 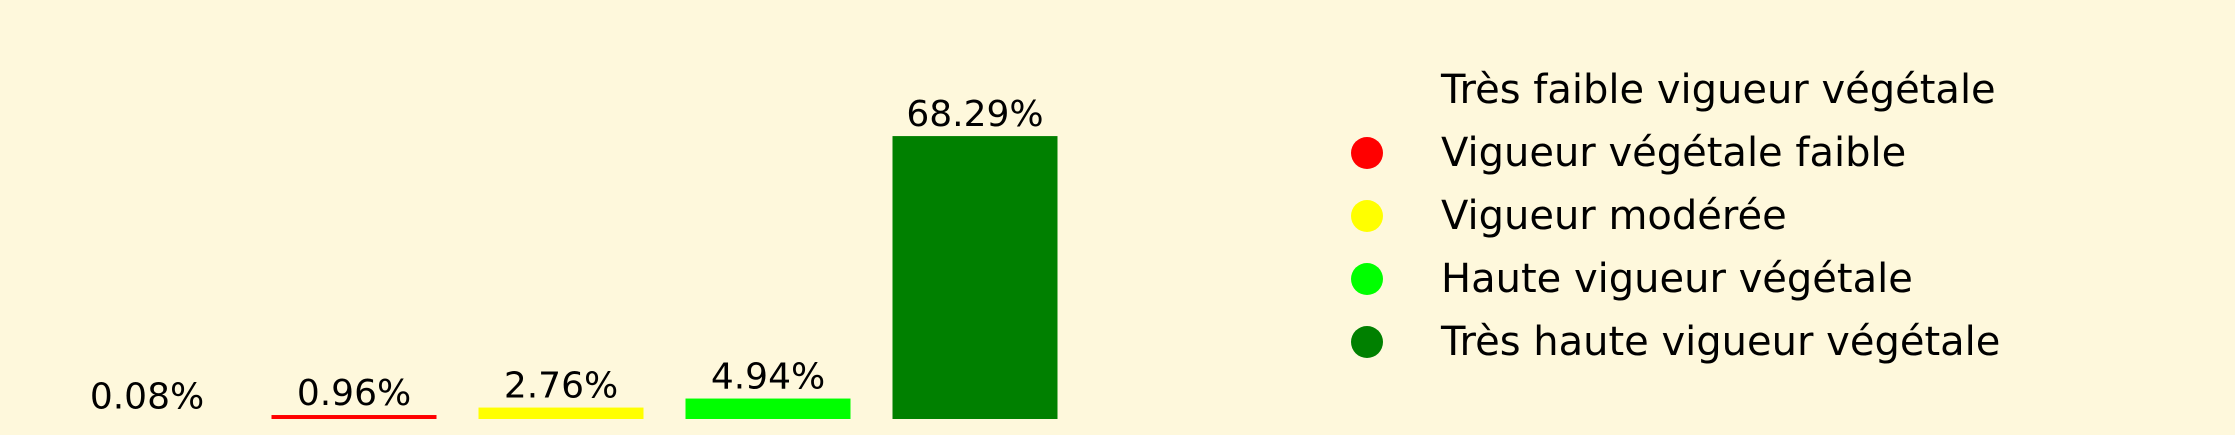 What do you see at coordinates (1677, 278) in the screenshot?
I see `legend-label: Haute vigueur végétale` at bounding box center [1677, 278].